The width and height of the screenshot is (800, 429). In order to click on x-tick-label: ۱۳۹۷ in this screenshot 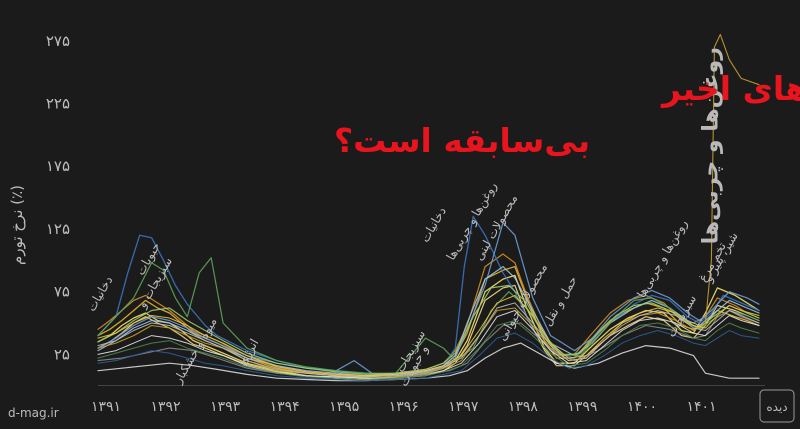, I will do `click(463, 407)`.